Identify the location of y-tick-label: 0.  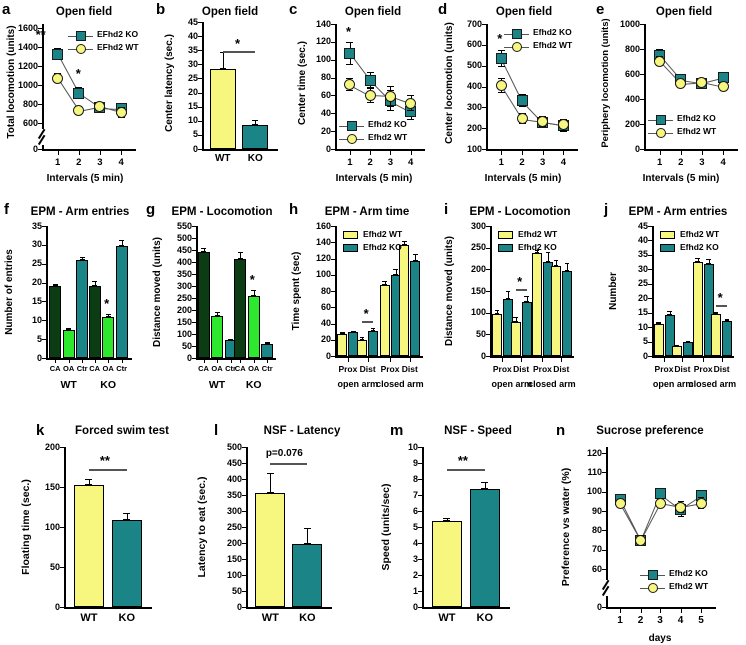
(328, 148).